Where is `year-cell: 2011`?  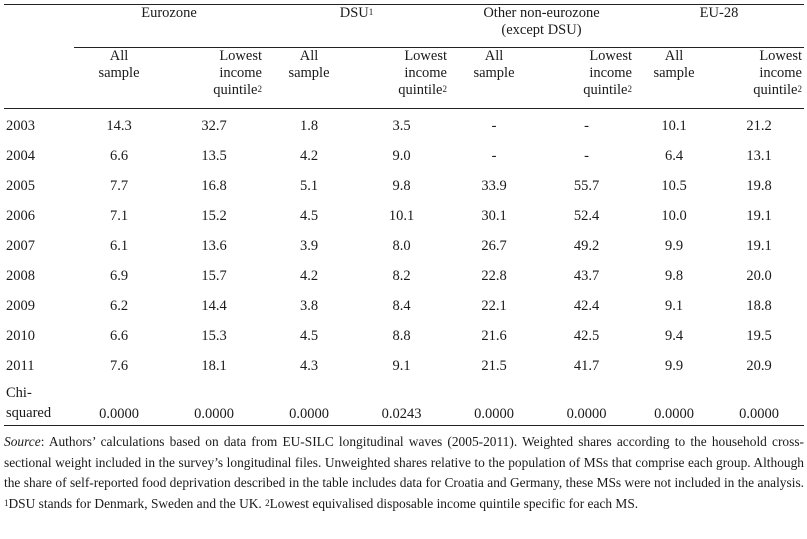
year-cell: 2011 is located at coordinates (20, 365).